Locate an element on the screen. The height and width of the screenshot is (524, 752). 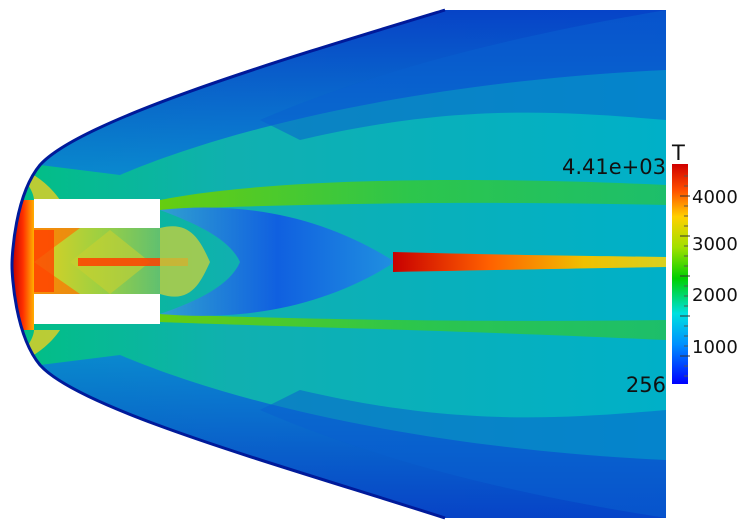
scalar-bar-minor-ticks is located at coordinates (686, 276).